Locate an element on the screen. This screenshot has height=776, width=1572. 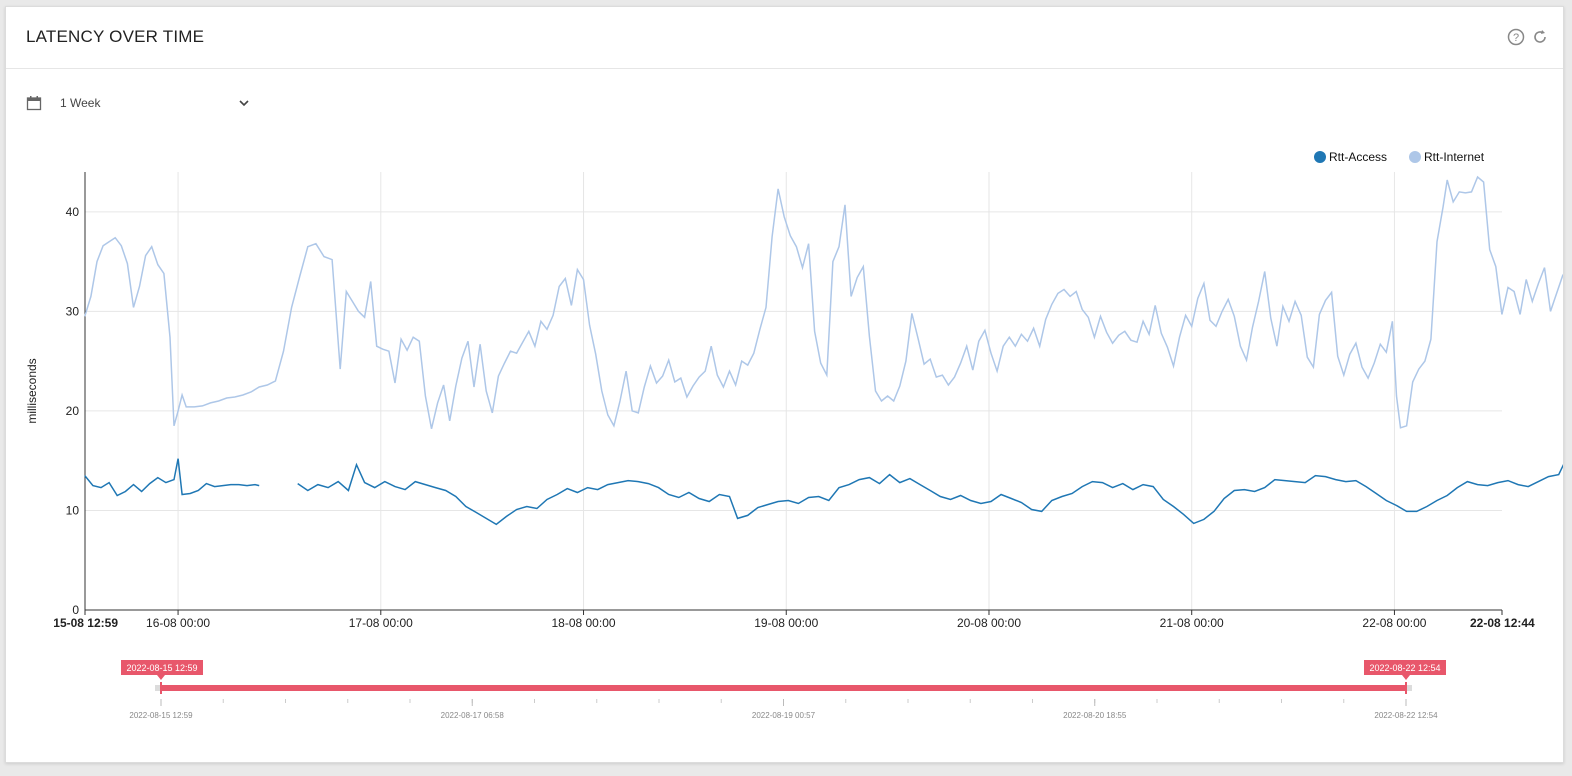
help-icon: ? is located at coordinates (1516, 37).